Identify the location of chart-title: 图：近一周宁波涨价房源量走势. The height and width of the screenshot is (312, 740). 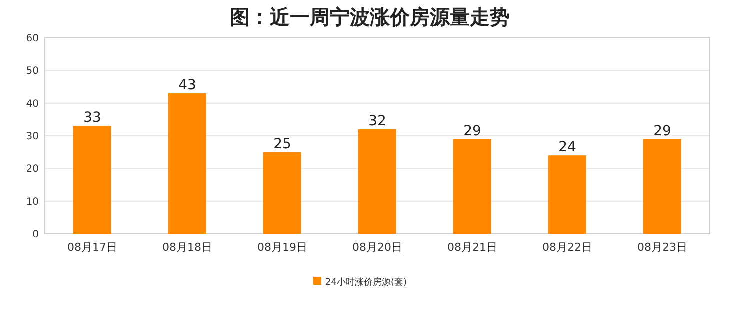
(370, 17).